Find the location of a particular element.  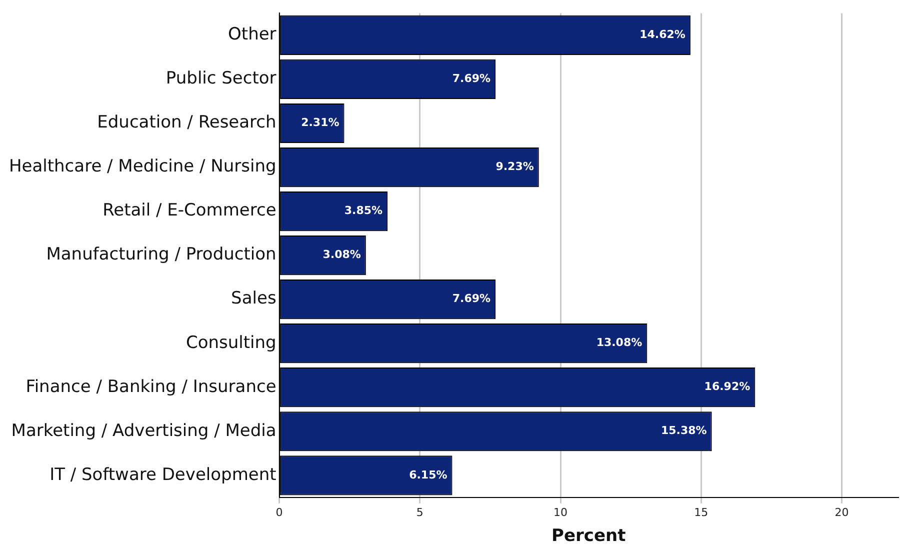

data-label: 13.08% is located at coordinates (619, 343).